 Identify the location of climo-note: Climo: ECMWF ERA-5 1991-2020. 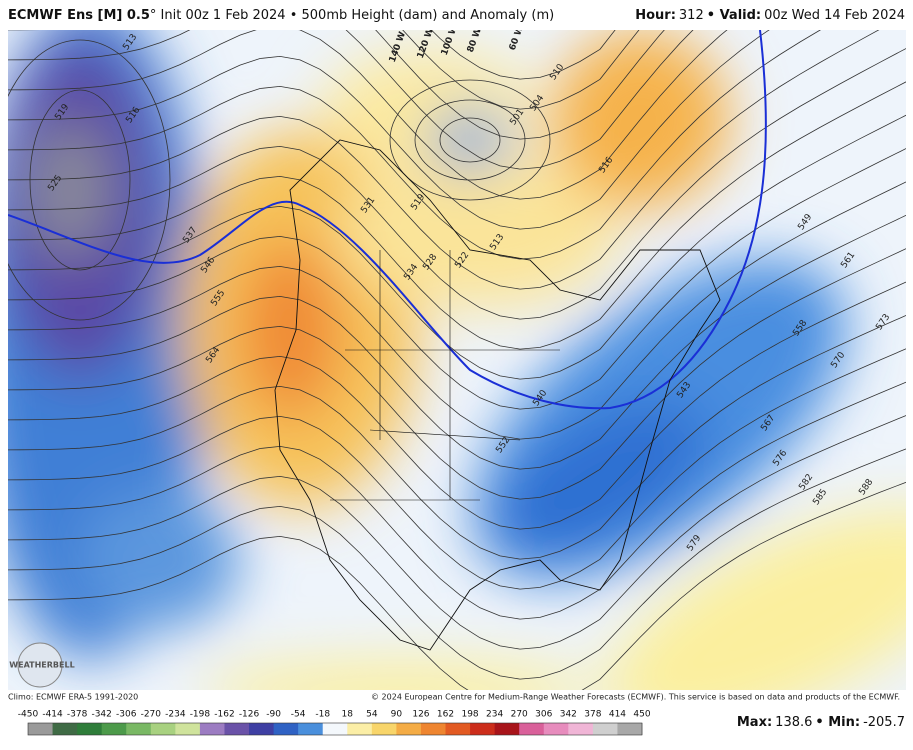
(73, 697).